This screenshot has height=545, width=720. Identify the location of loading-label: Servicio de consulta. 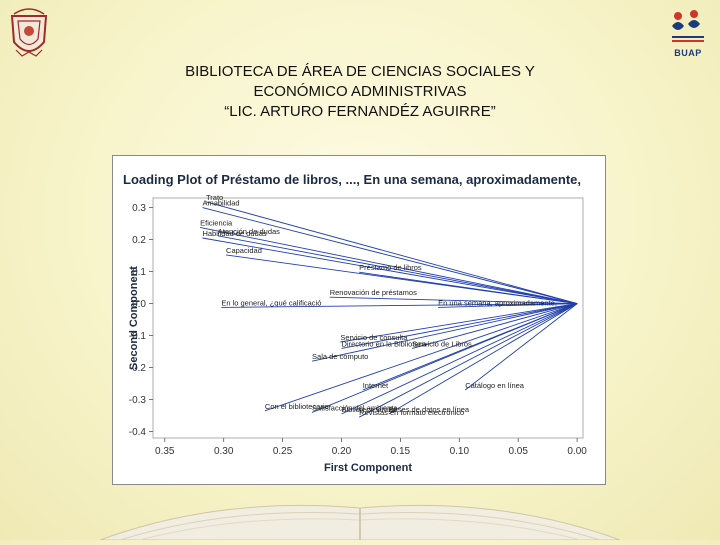
(374, 337).